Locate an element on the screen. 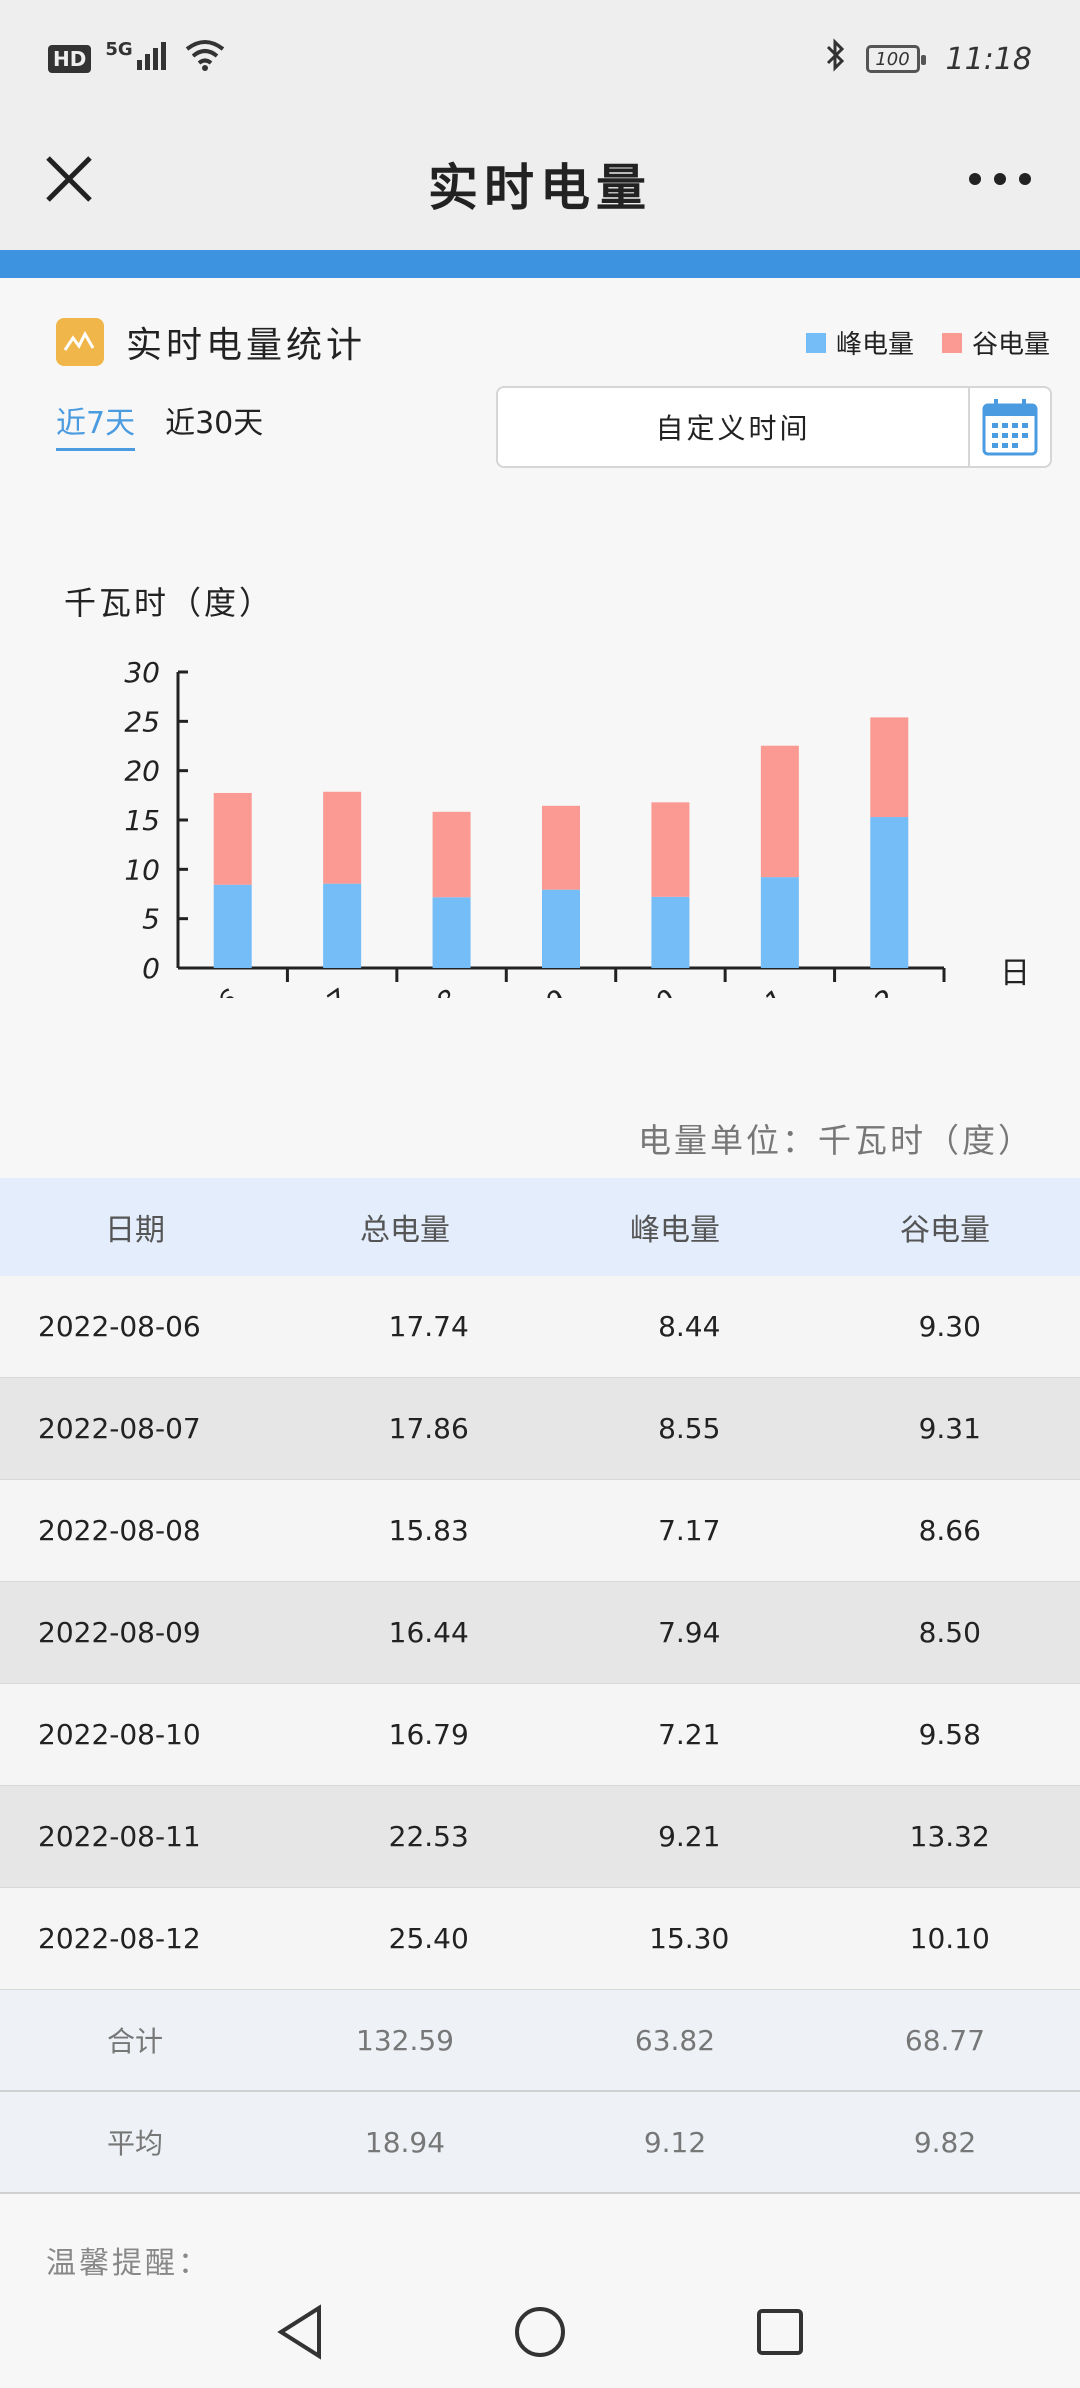  cell-date: 2022-08-11 is located at coordinates (119, 1836).